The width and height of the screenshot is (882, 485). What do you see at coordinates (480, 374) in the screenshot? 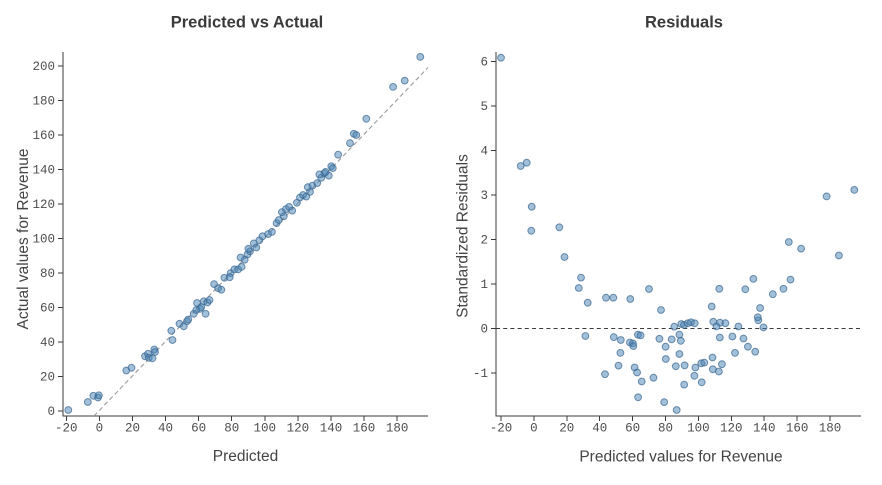
I see `svg-text: -1` at bounding box center [480, 374].